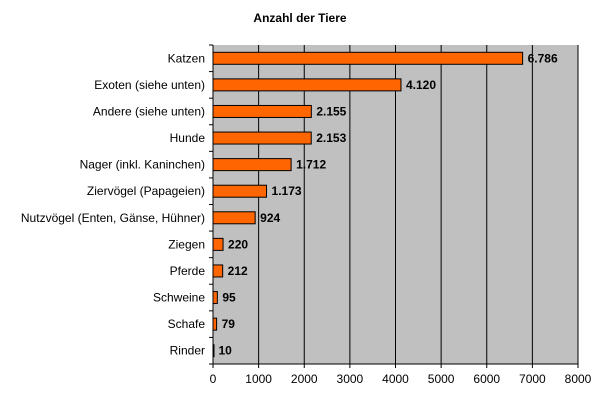 The height and width of the screenshot is (400, 600). I want to click on category-label: Schafe, so click(187, 324).